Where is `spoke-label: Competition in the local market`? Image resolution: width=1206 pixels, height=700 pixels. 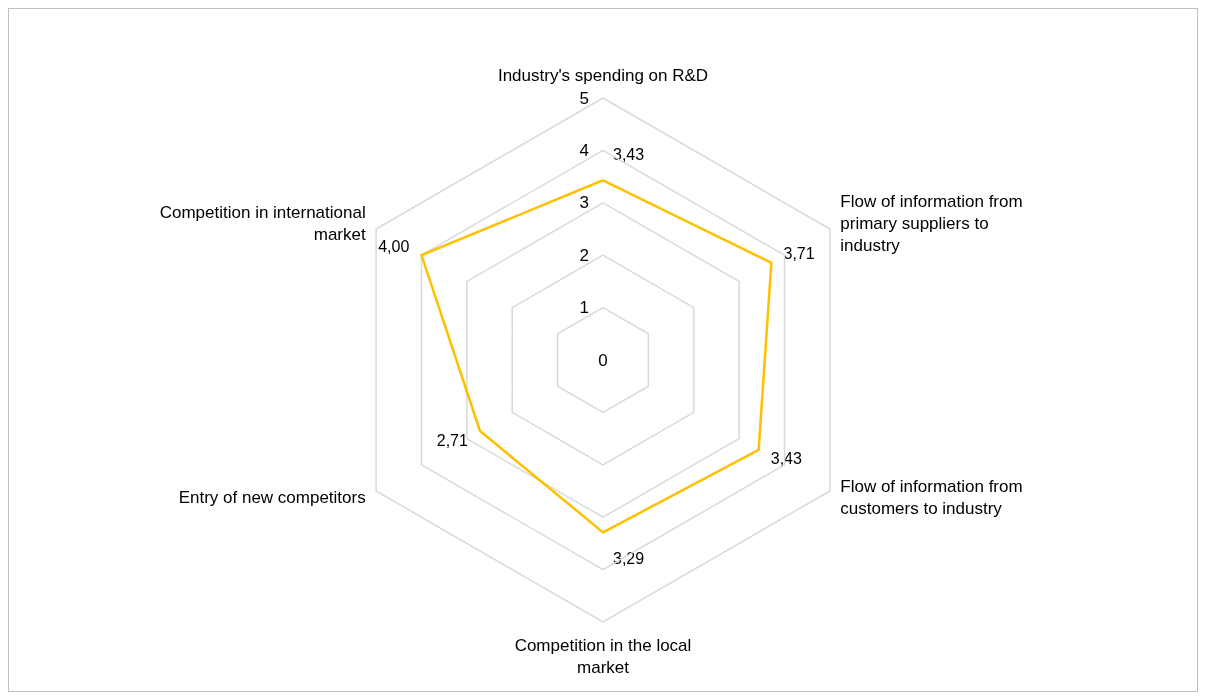 spoke-label: Competition in the local market is located at coordinates (603, 656).